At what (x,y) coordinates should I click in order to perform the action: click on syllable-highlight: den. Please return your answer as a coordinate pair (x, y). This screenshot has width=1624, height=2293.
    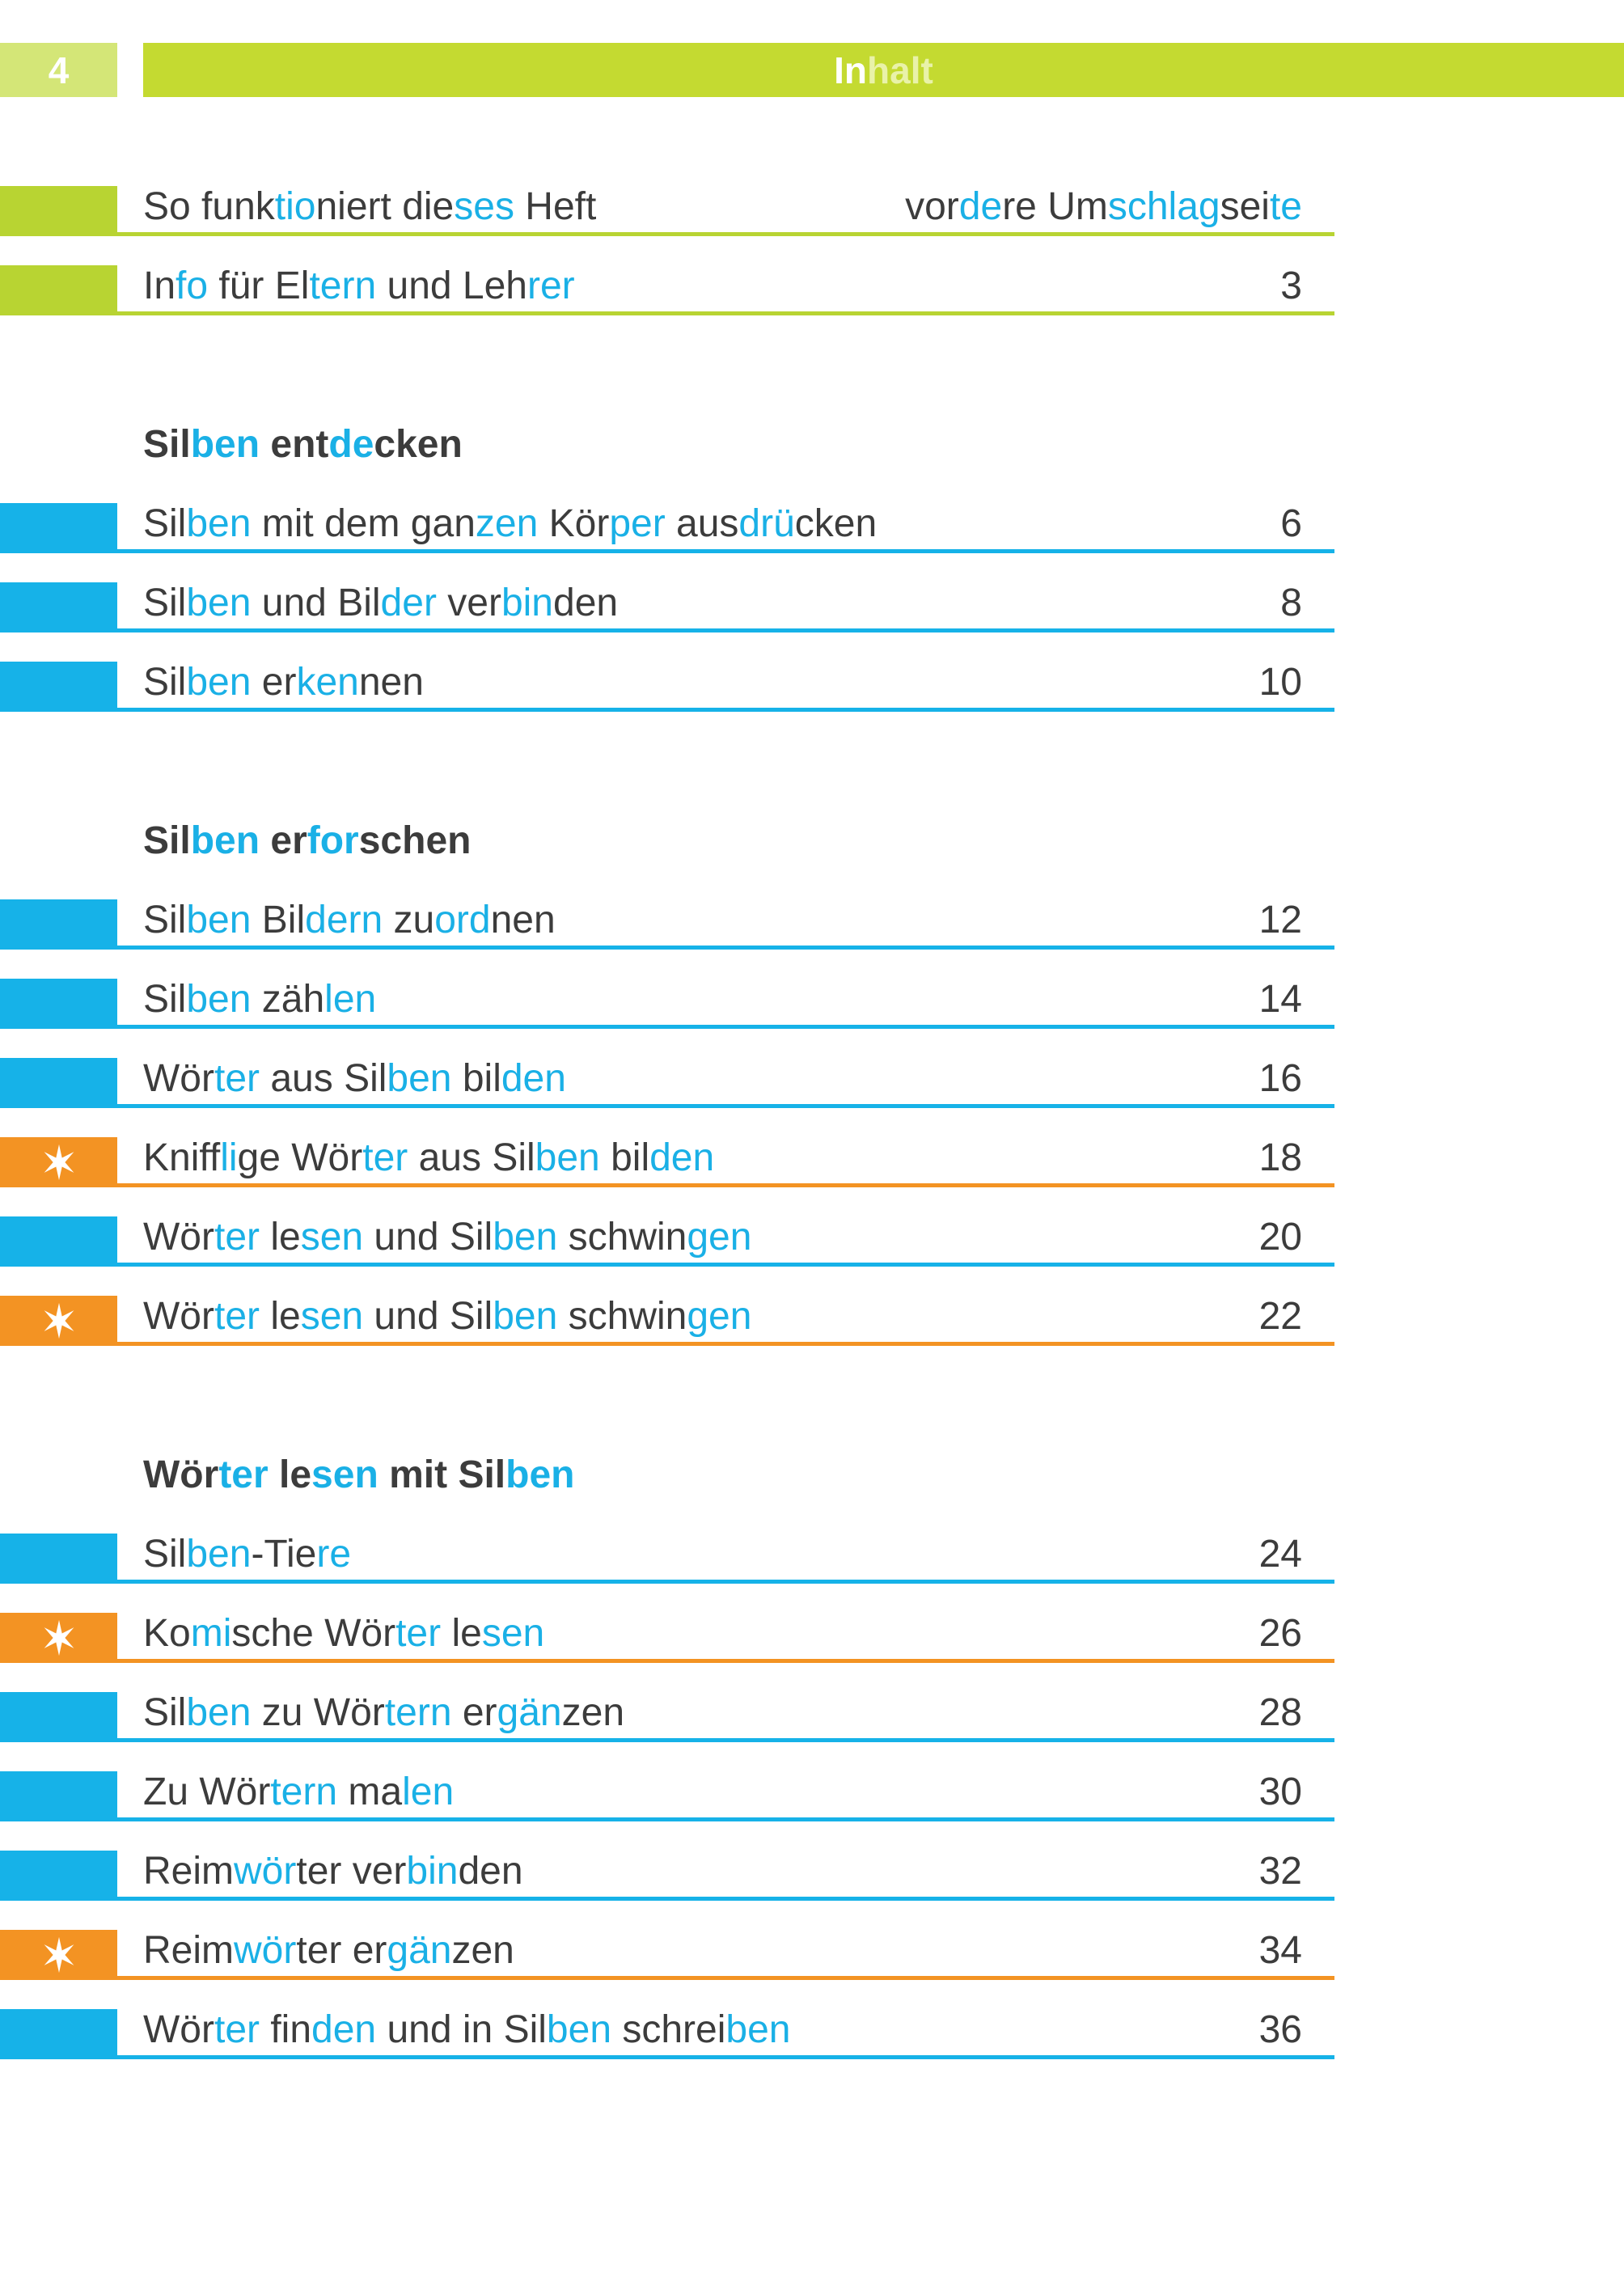
    Looking at the image, I should click on (344, 2030).